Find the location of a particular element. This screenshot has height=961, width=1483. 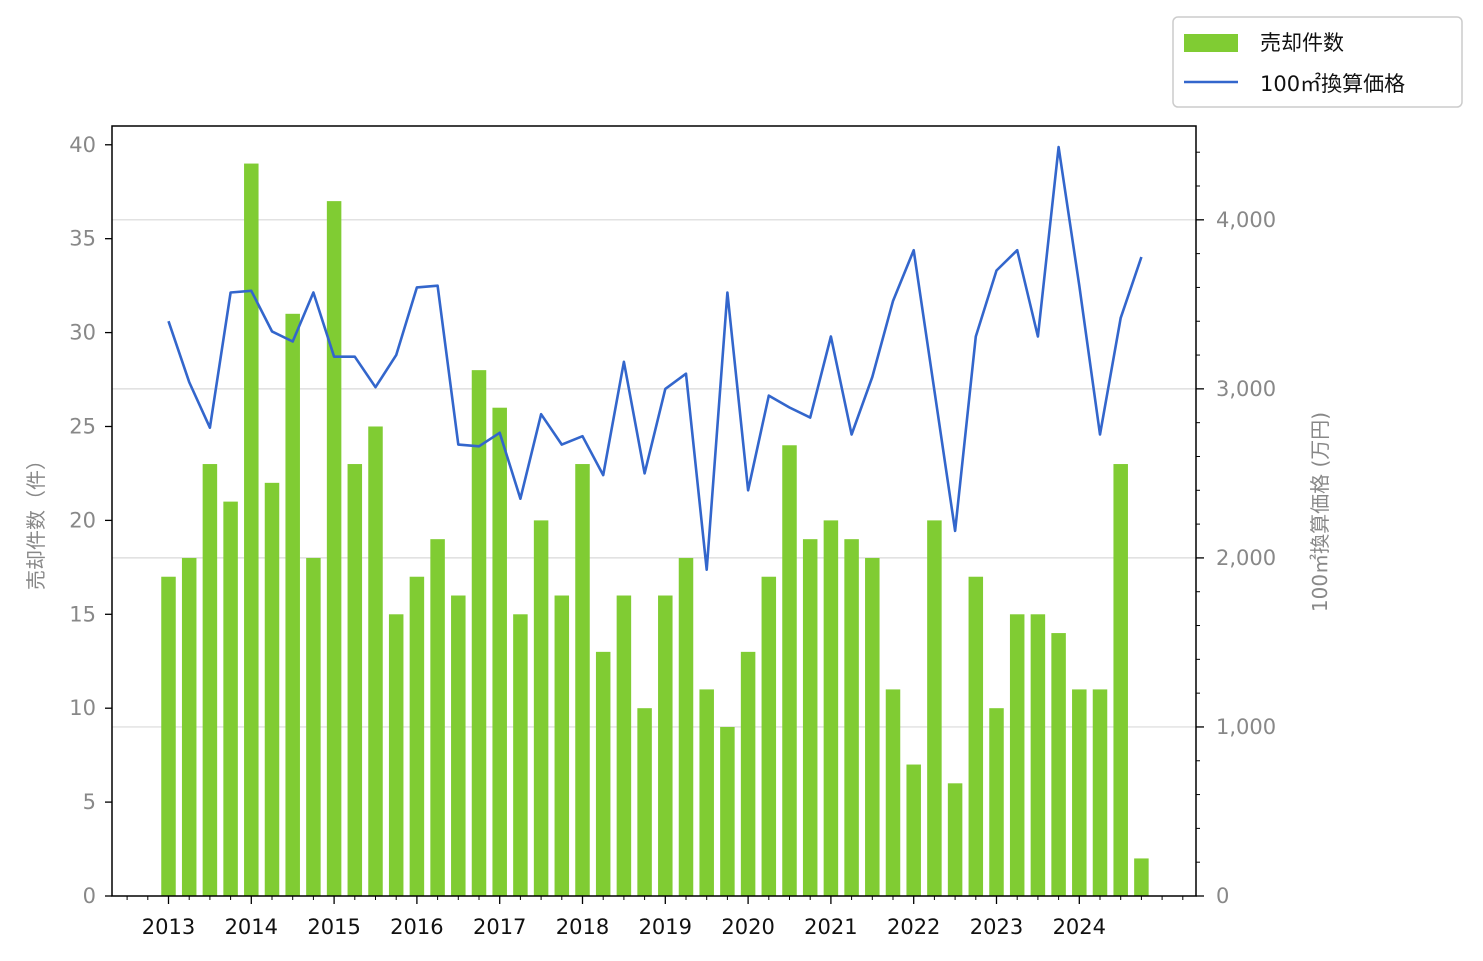

right-tick-label-1: 1,000 is located at coordinates (1246, 727).